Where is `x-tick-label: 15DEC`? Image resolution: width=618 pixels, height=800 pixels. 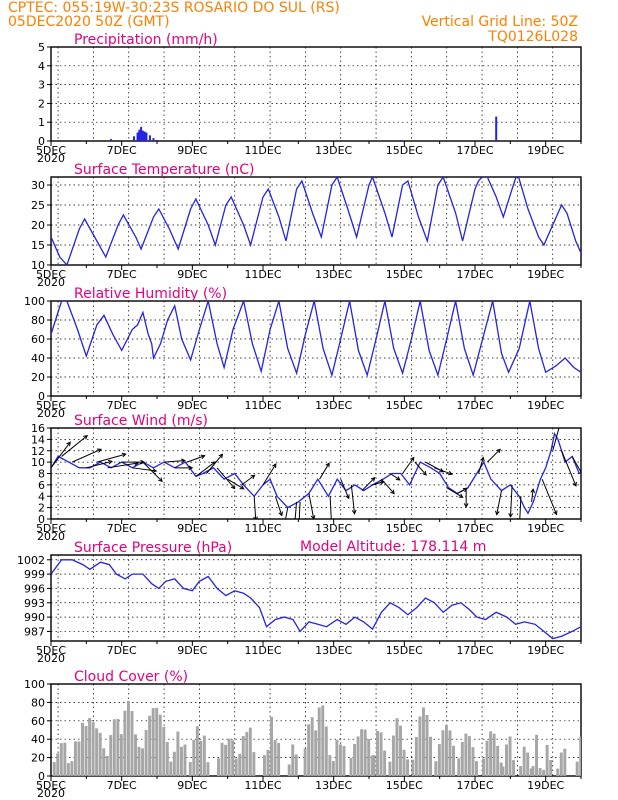
x-tick-label: 15DEC is located at coordinates (404, 650).